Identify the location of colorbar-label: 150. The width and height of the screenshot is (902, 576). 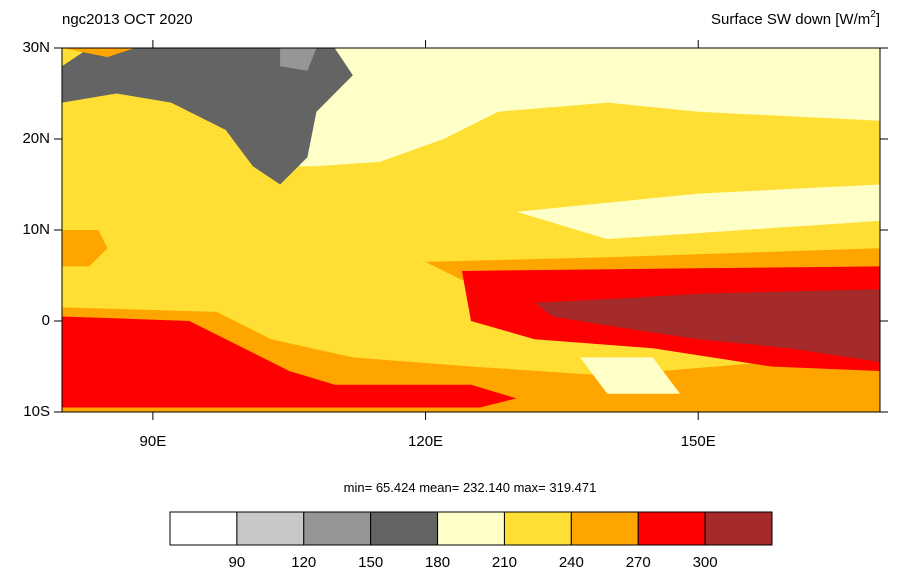
(370, 562).